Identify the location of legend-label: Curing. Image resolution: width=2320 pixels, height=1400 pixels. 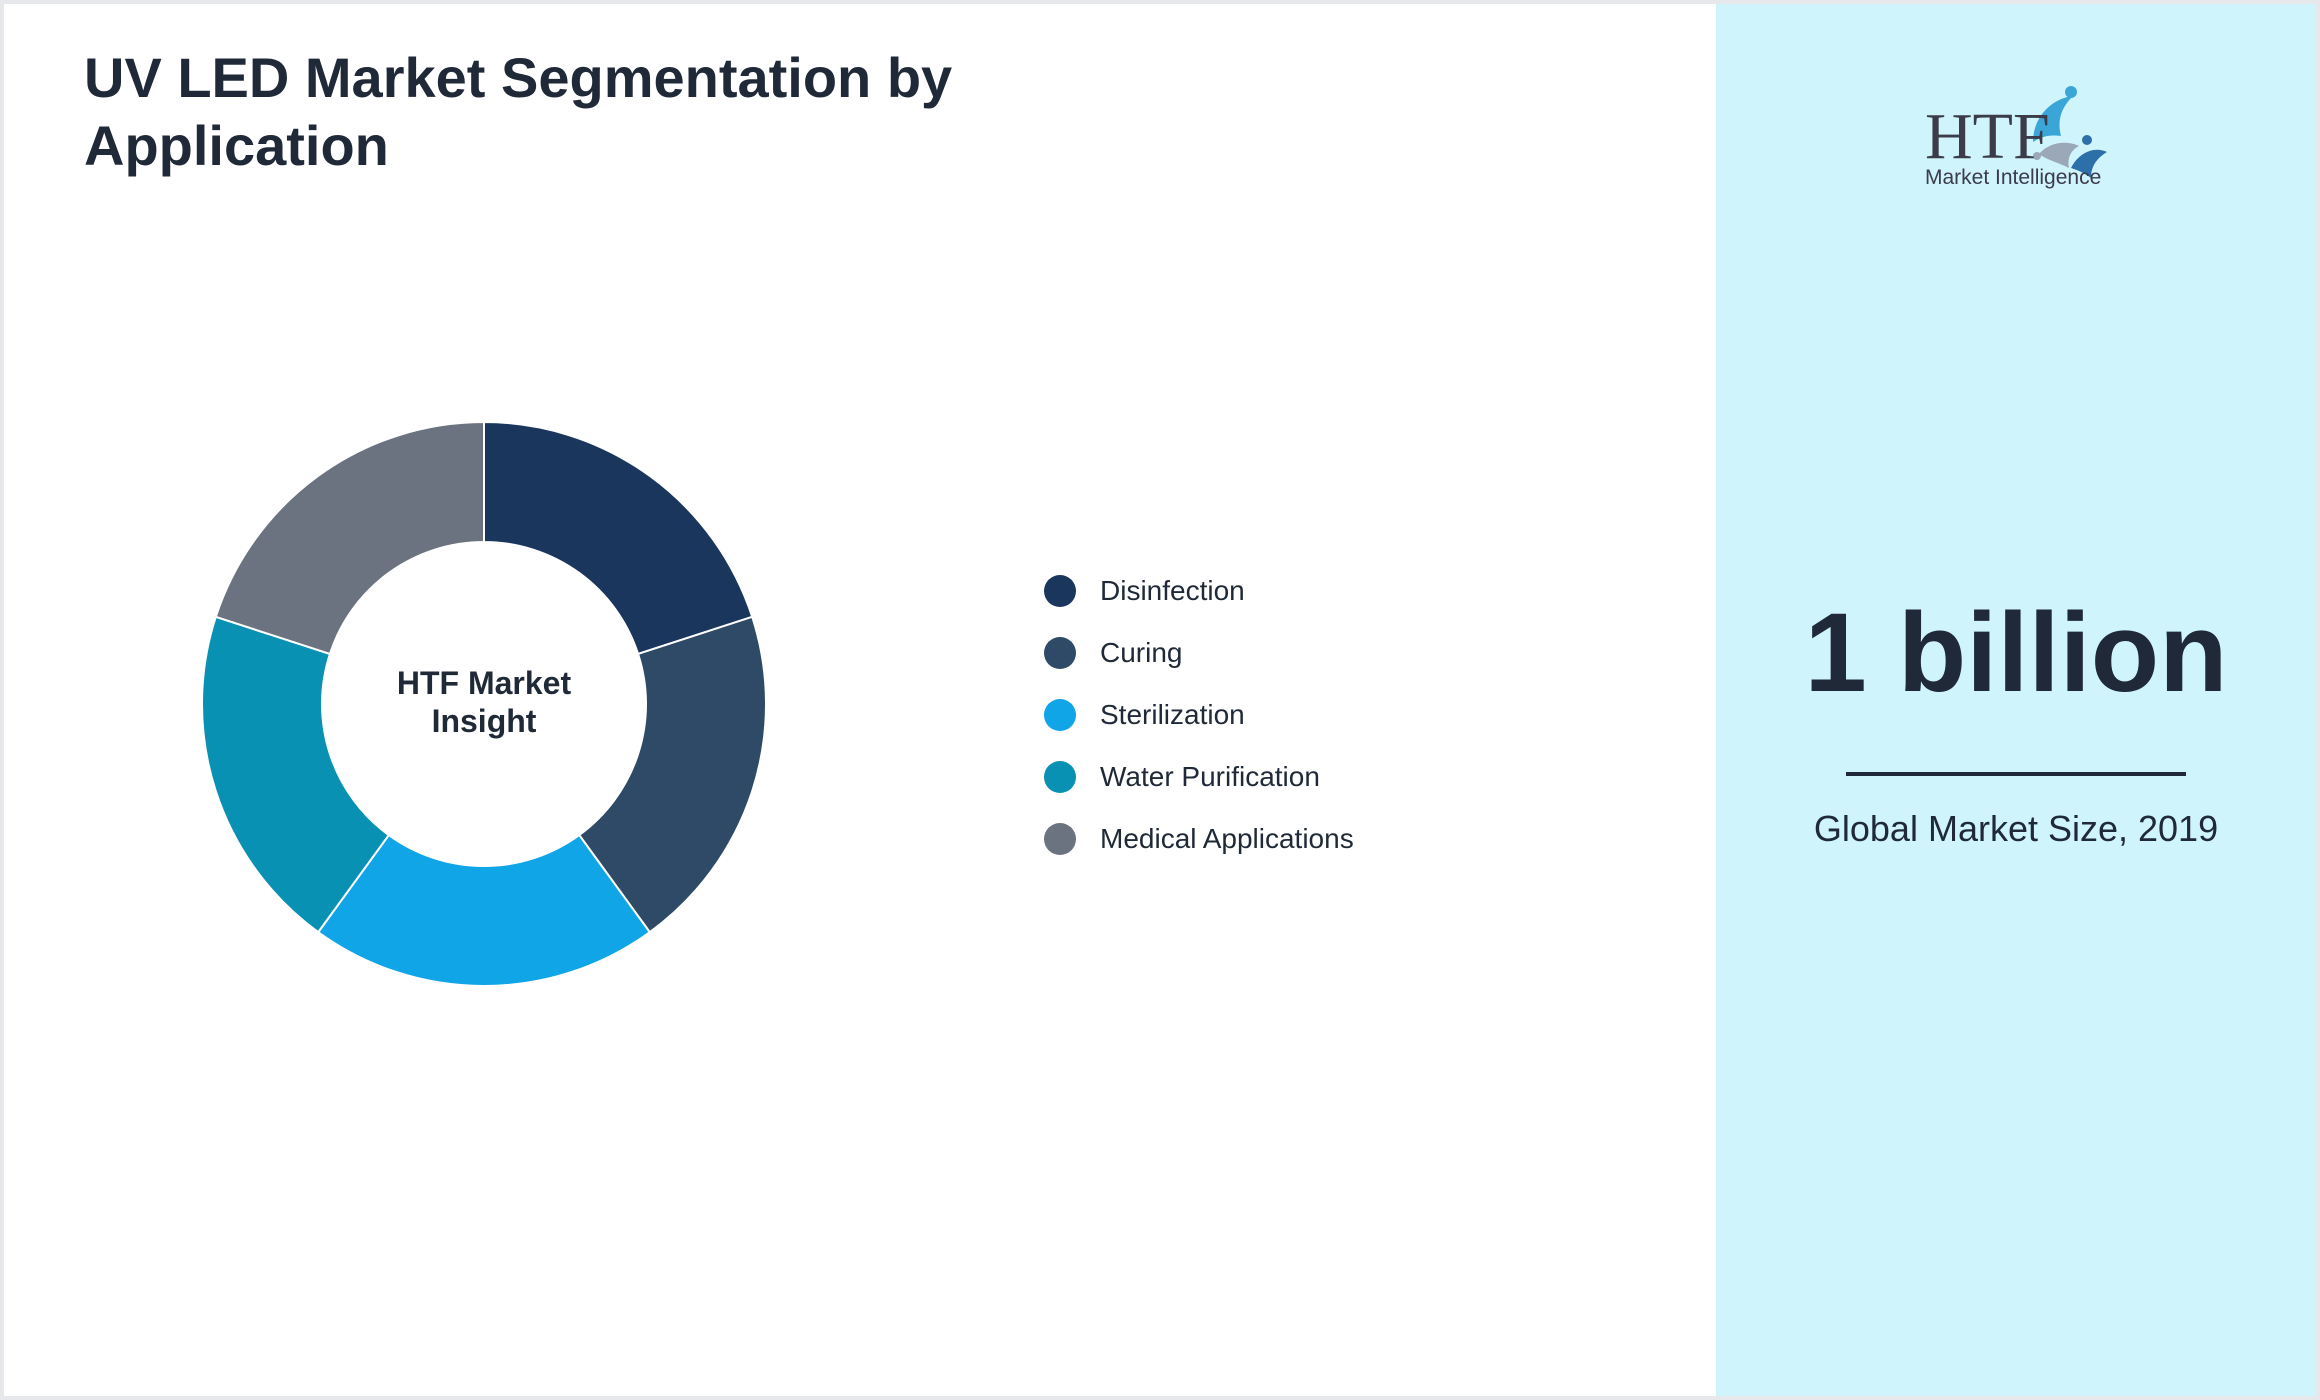
(1141, 652).